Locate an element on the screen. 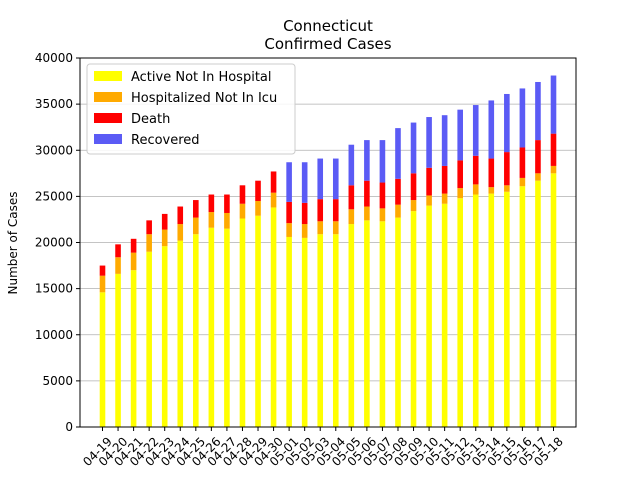  legend-label: Recovered is located at coordinates (165, 140).